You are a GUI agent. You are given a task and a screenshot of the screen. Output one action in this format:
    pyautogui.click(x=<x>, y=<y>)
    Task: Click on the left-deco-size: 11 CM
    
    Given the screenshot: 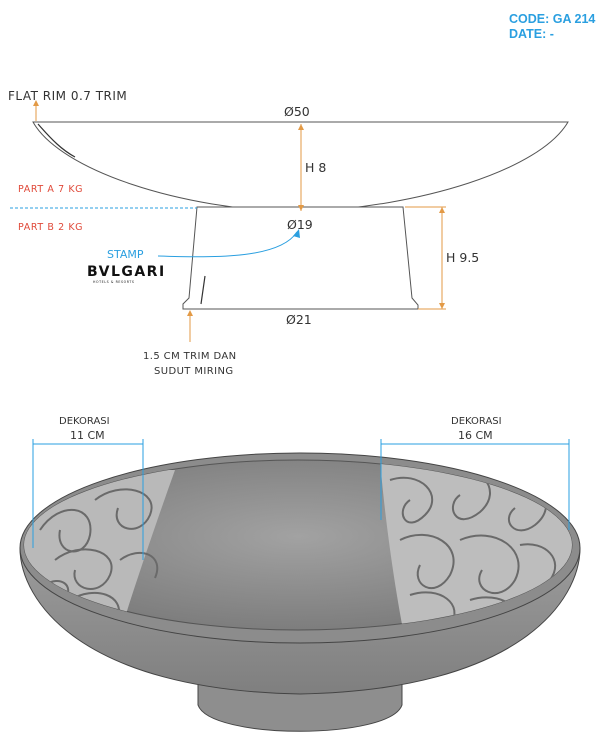 What is the action you would take?
    pyautogui.click(x=87, y=435)
    